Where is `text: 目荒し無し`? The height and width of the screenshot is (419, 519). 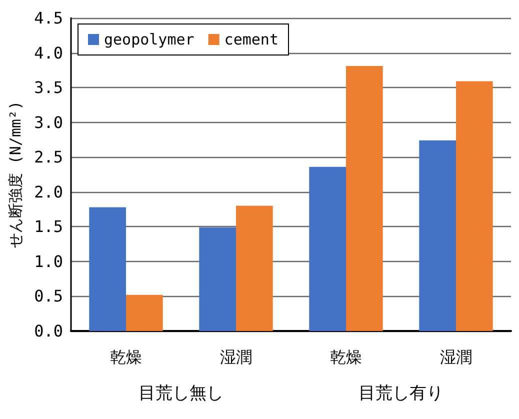
text: 目荒し無し is located at coordinates (181, 394).